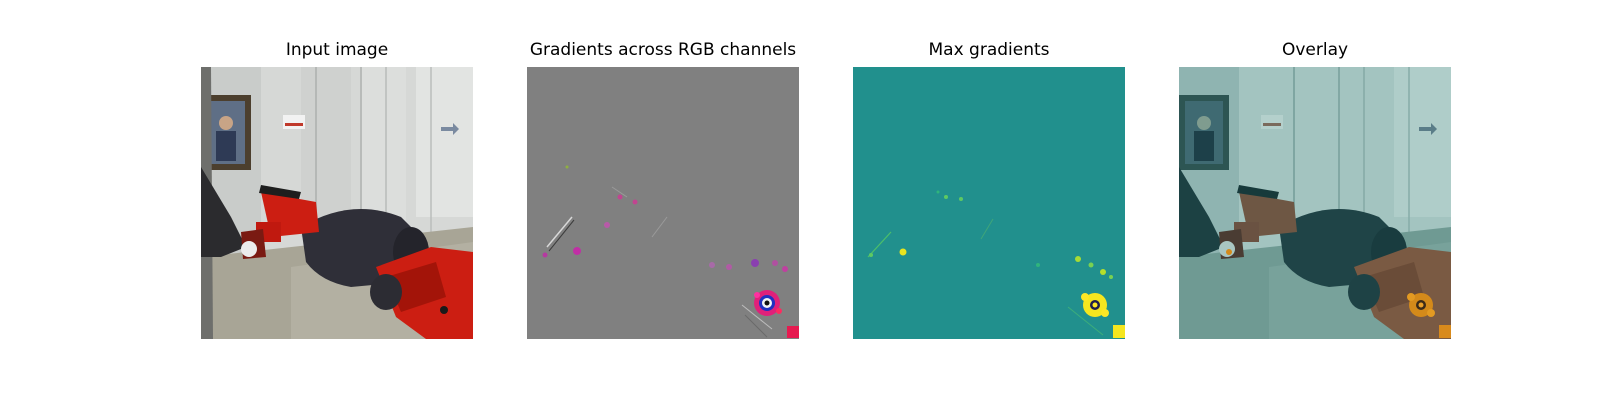 Image resolution: width=1600 pixels, height=400 pixels. I want to click on max-gradients-image, so click(989, 203).